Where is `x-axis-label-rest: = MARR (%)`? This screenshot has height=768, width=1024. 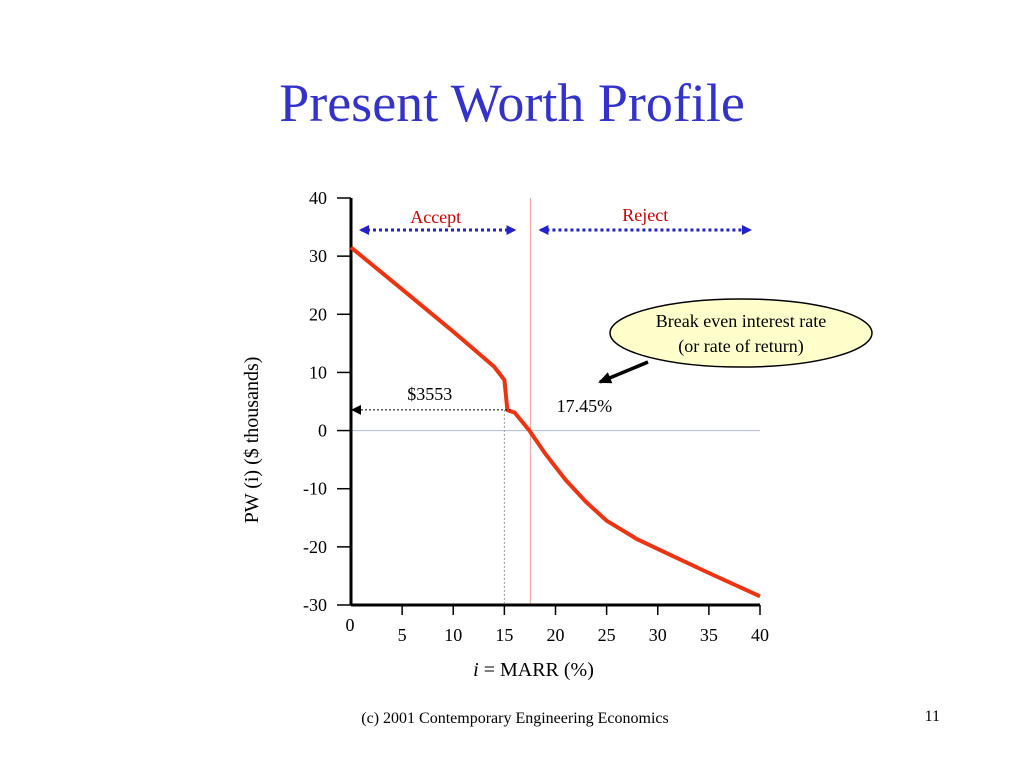 x-axis-label-rest: = MARR (%) is located at coordinates (536, 670).